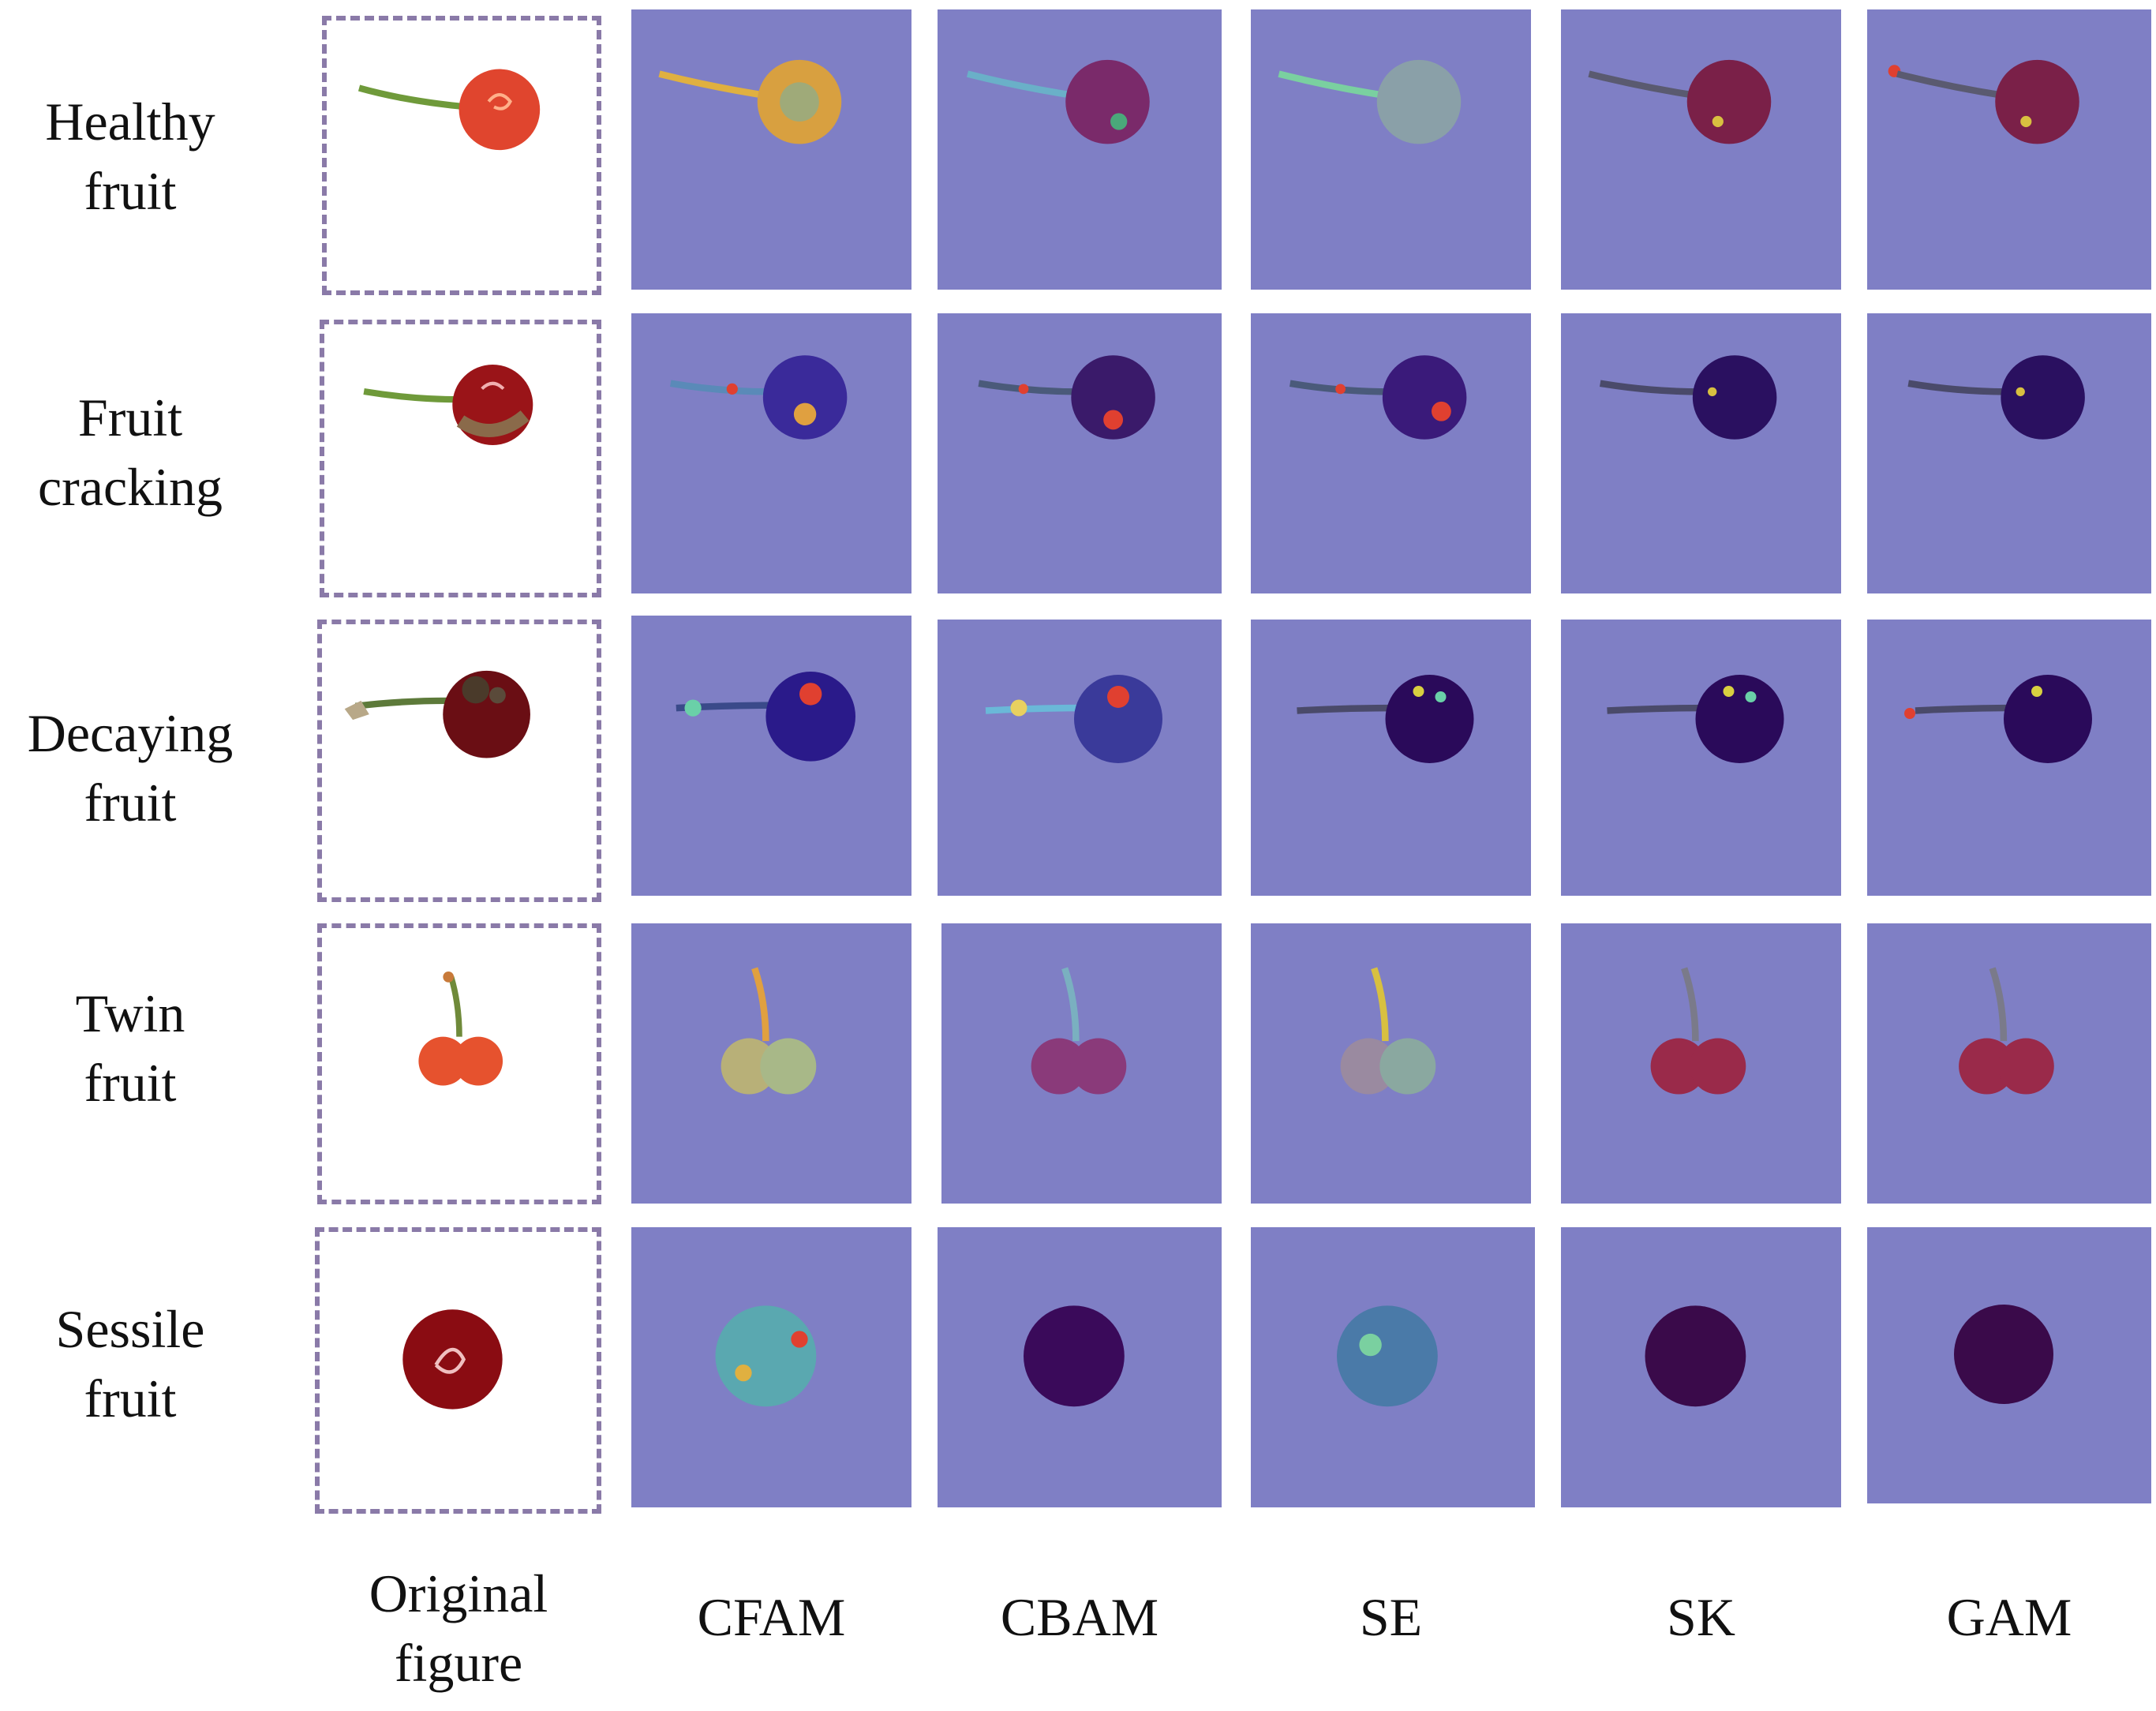 The image size is (2156, 1711). What do you see at coordinates (2009, 1063) in the screenshot?
I see `heatmap-gam-twin` at bounding box center [2009, 1063].